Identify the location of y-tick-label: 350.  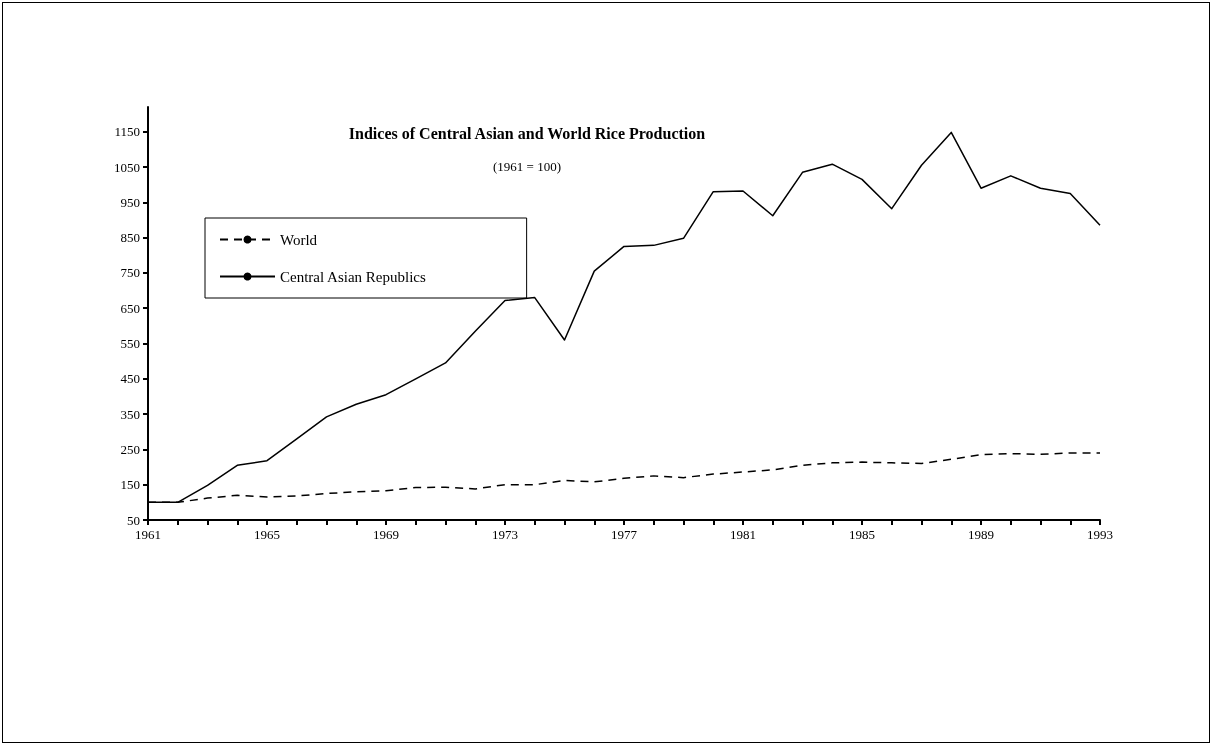
(130, 414).